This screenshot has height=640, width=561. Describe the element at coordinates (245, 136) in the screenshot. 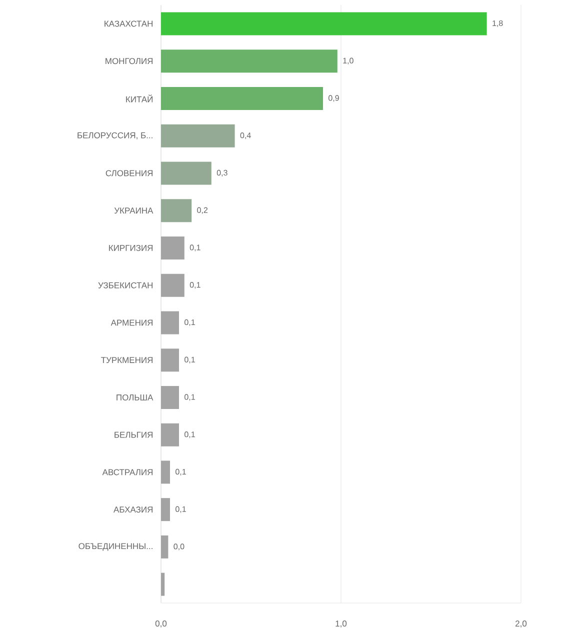

I see `data-label: 0,4` at that location.